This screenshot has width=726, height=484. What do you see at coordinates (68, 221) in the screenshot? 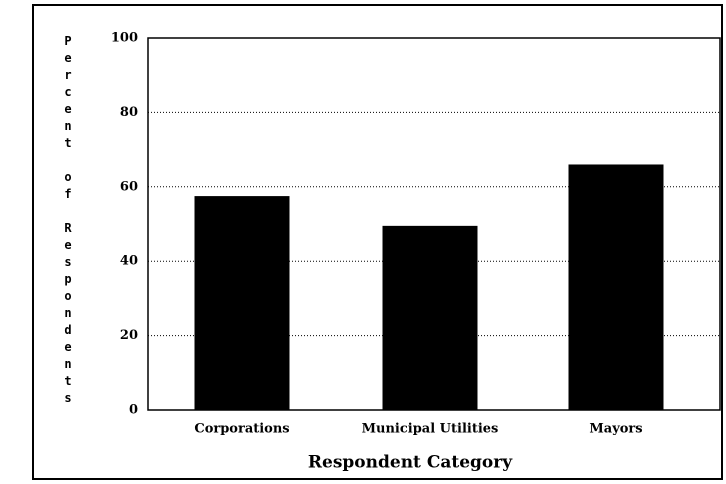
I see `y-axis-label: Percent of Respondents` at bounding box center [68, 221].